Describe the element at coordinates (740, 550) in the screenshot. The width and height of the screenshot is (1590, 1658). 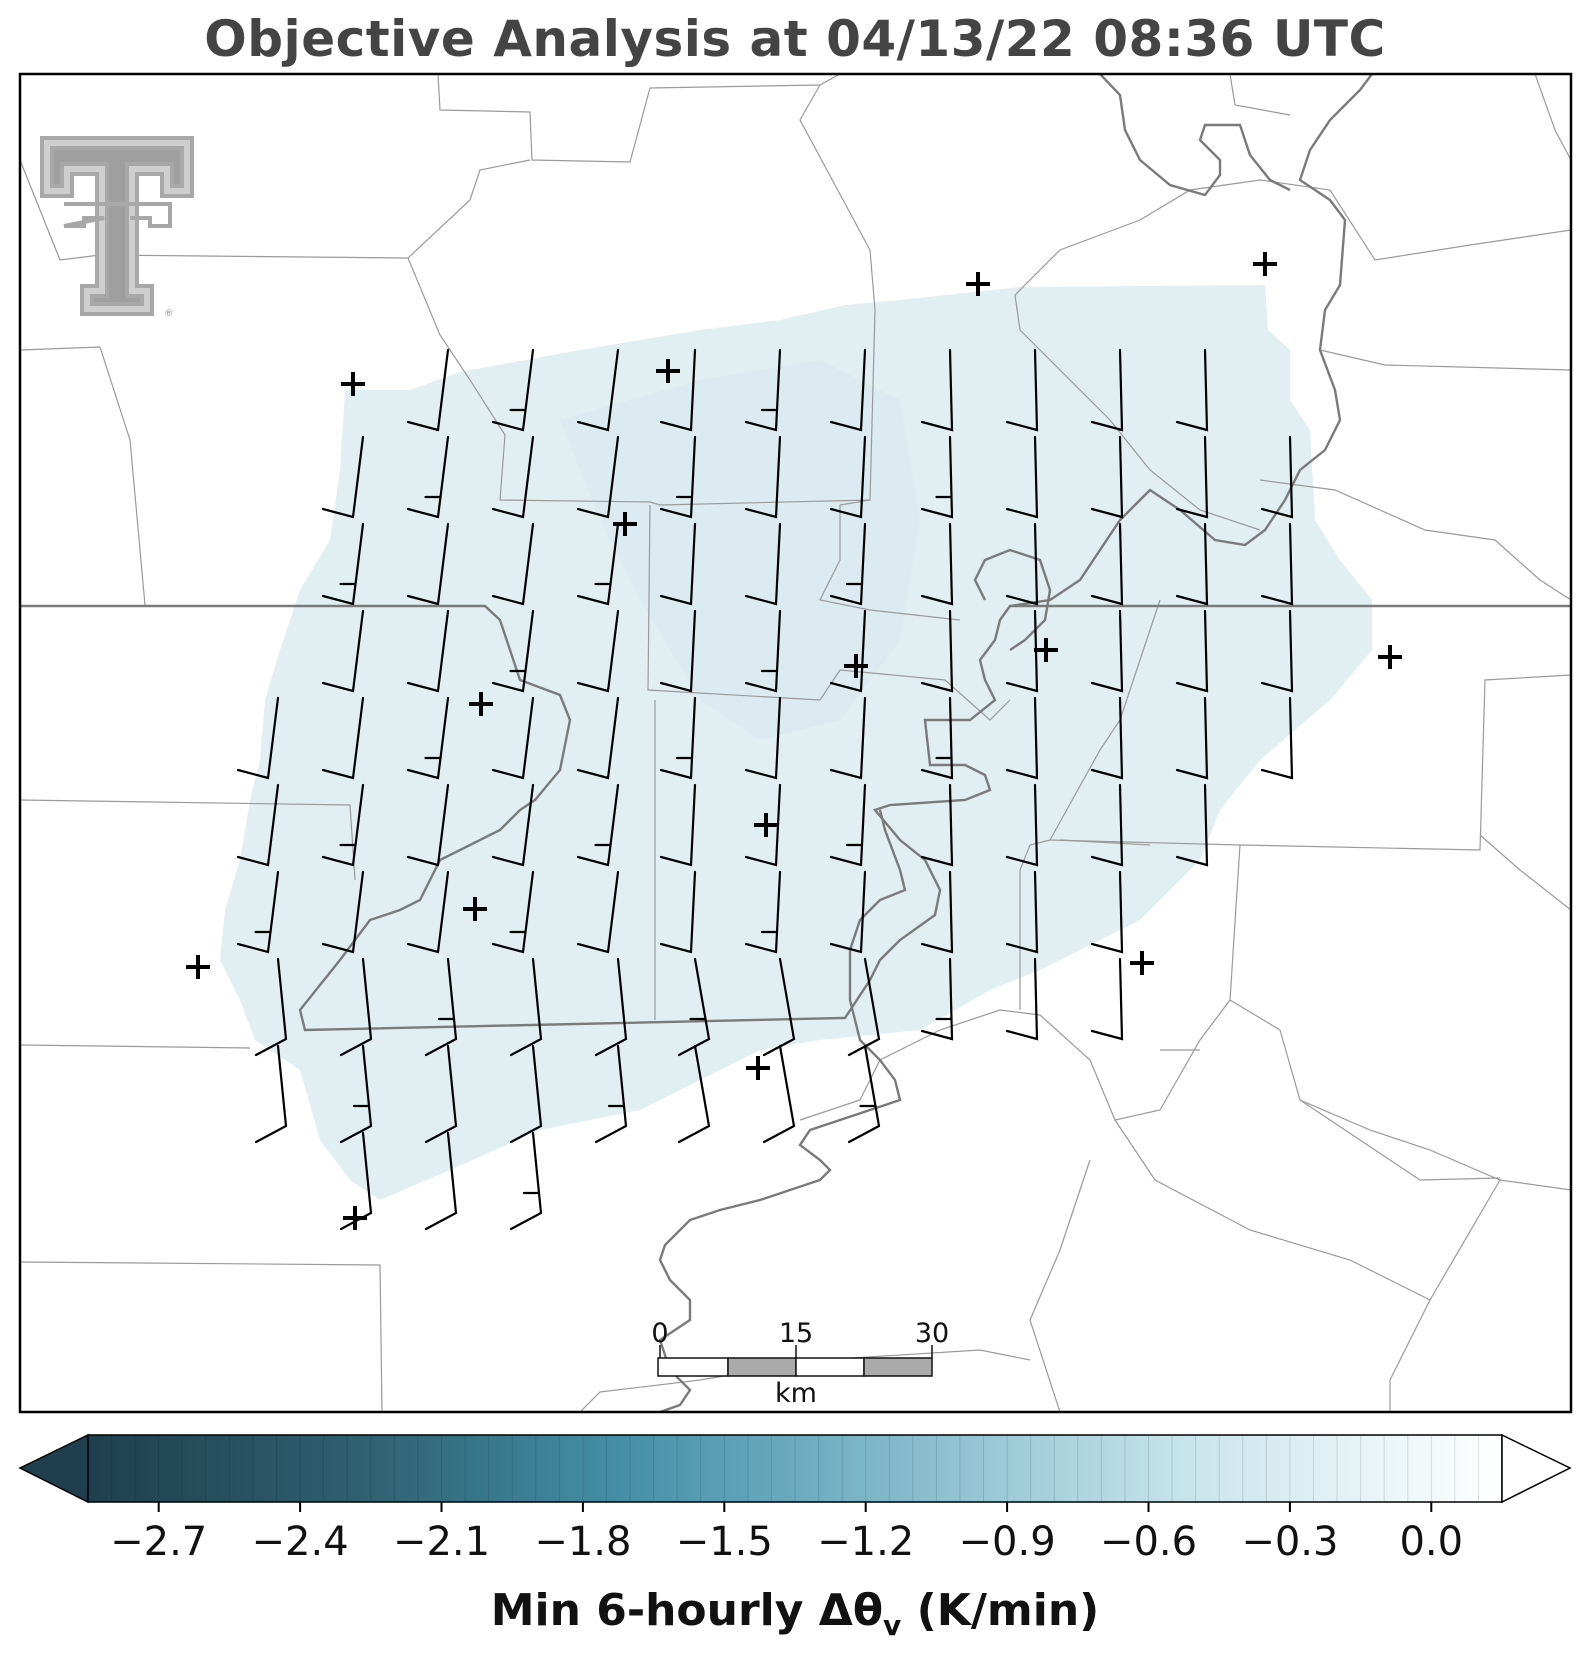
I see `analysis-field-core` at that location.